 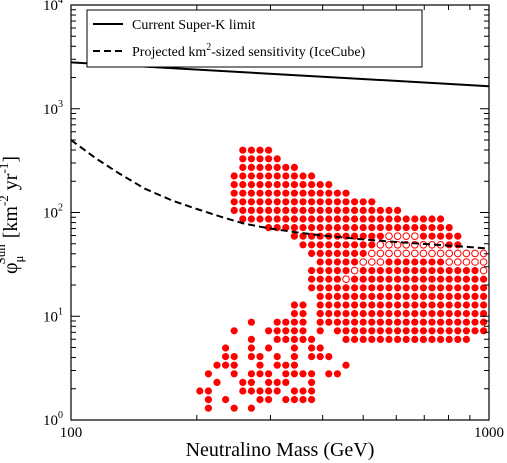 I want to click on legend-label-icecube-sup: 2, so click(x=208, y=47).